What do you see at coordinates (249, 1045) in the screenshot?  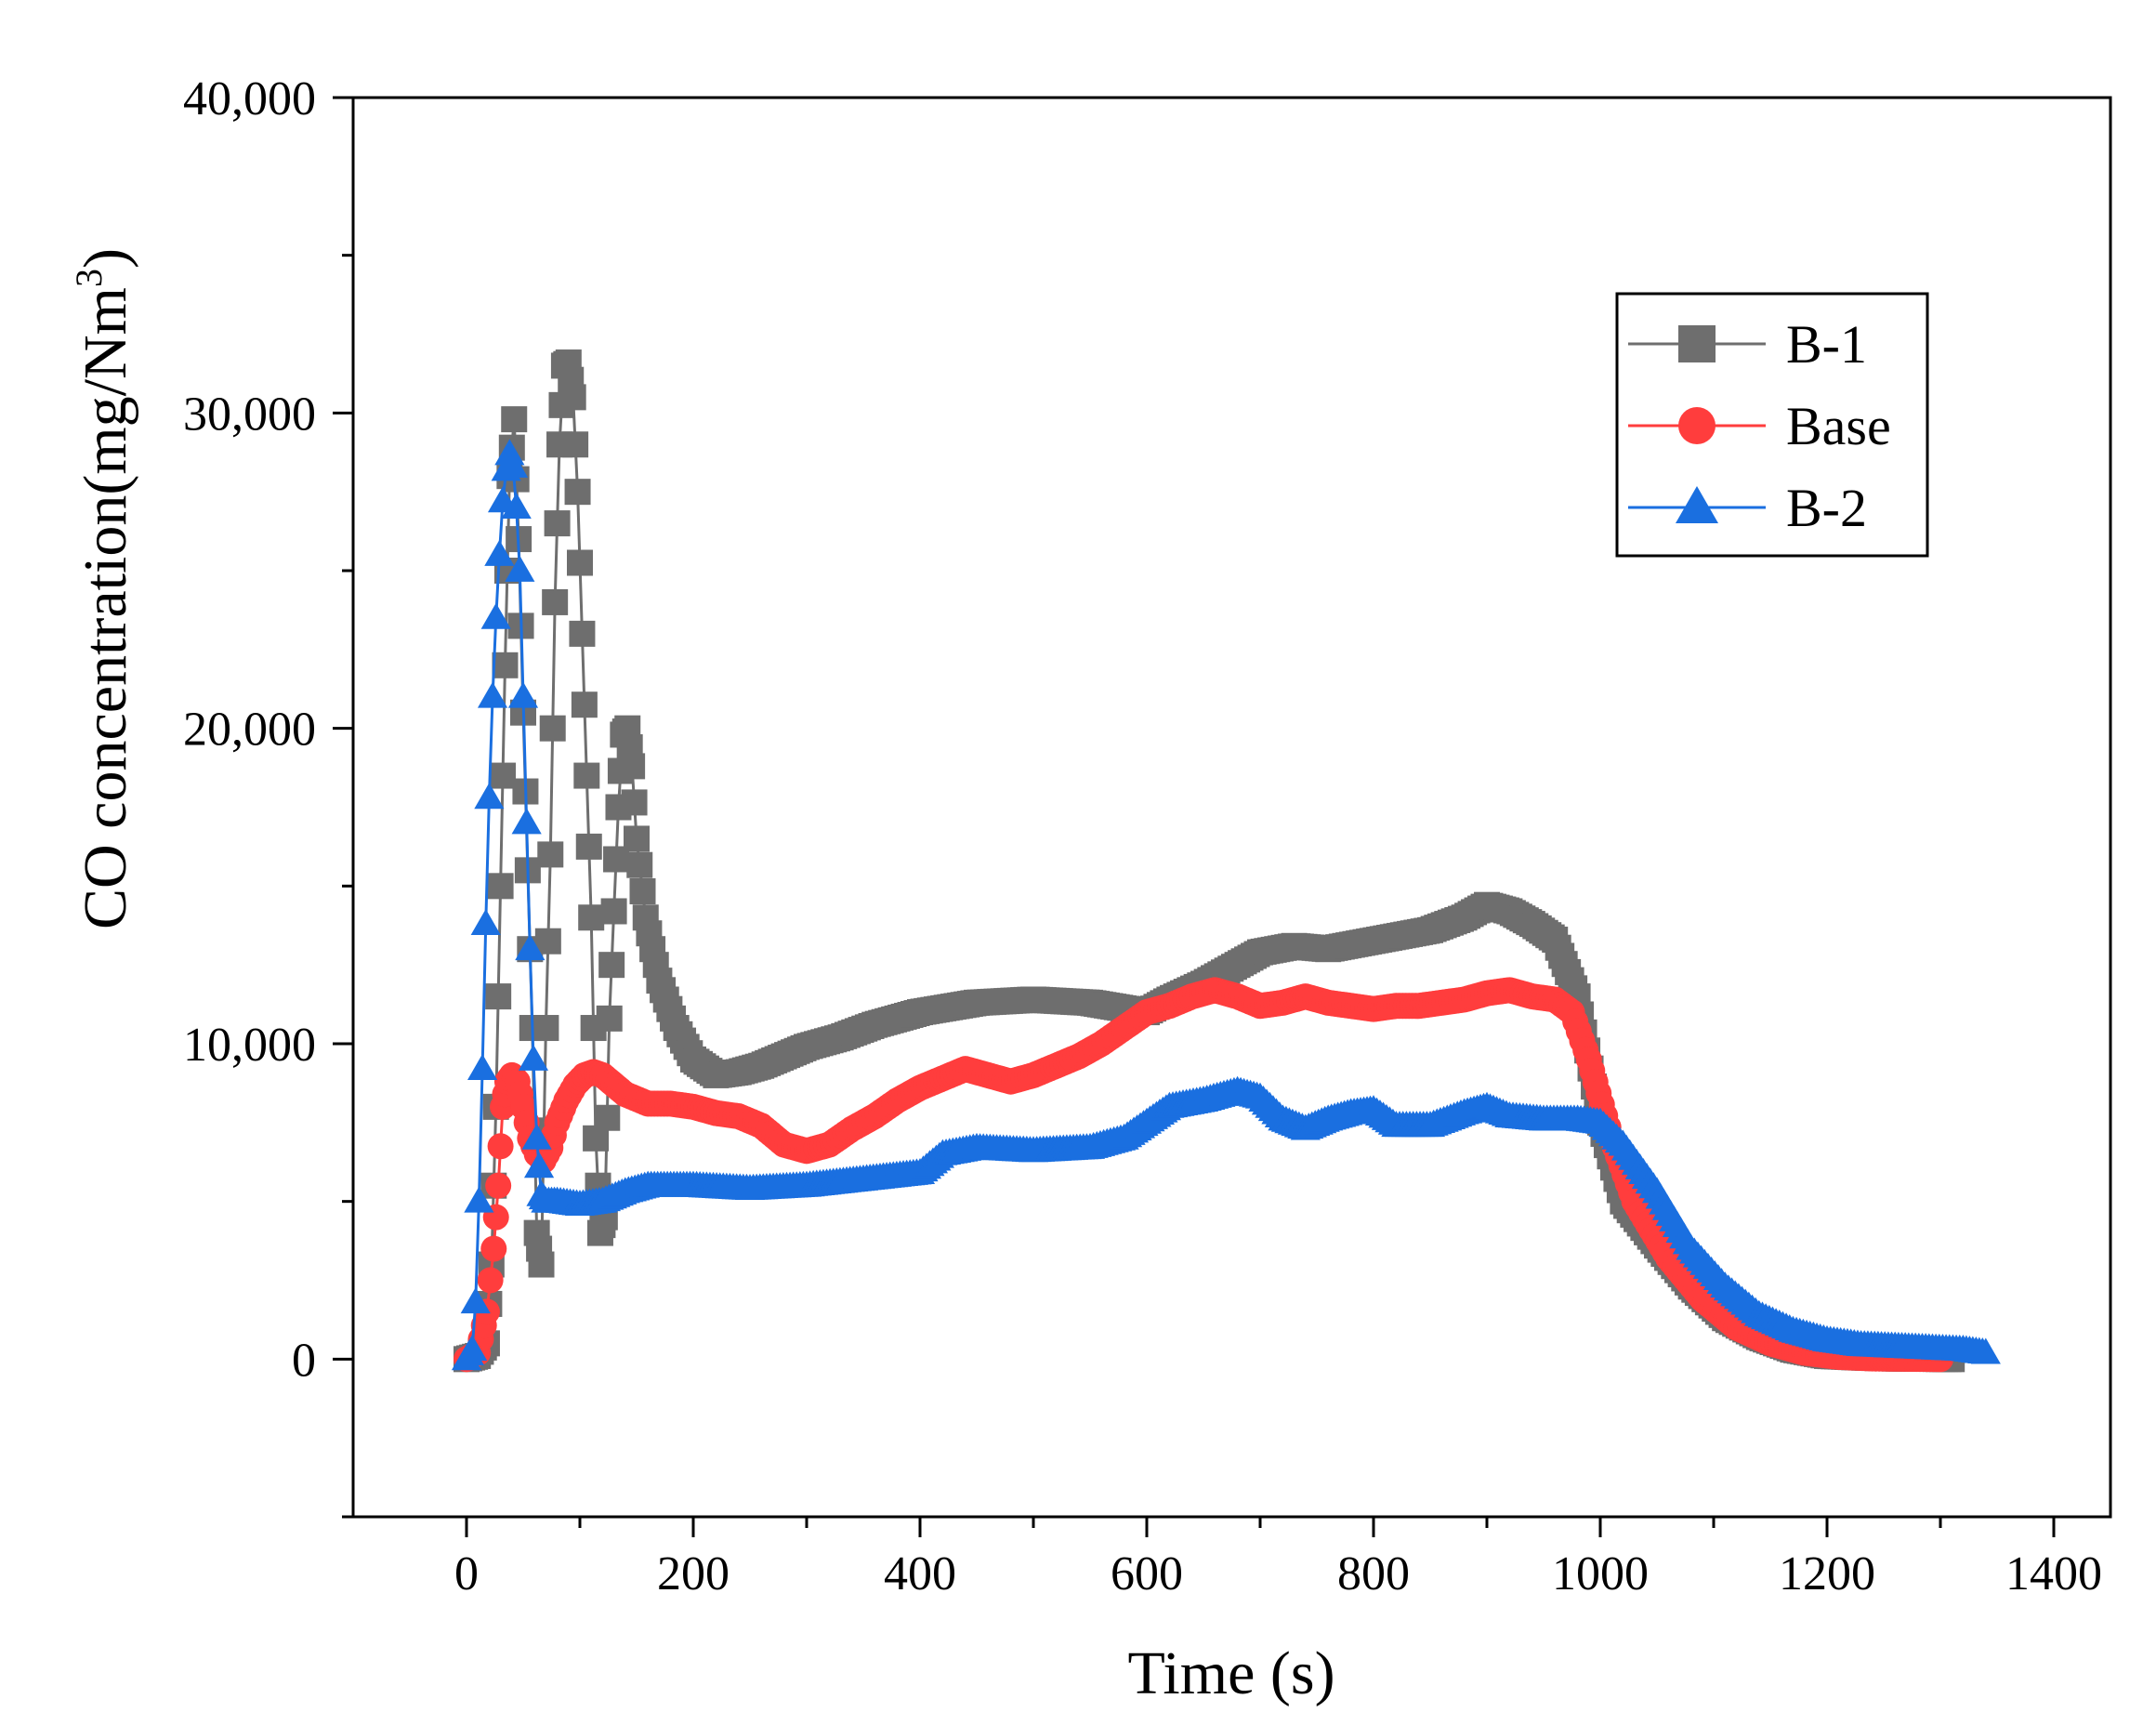 I see `y-tick-label: 10,000` at bounding box center [249, 1045].